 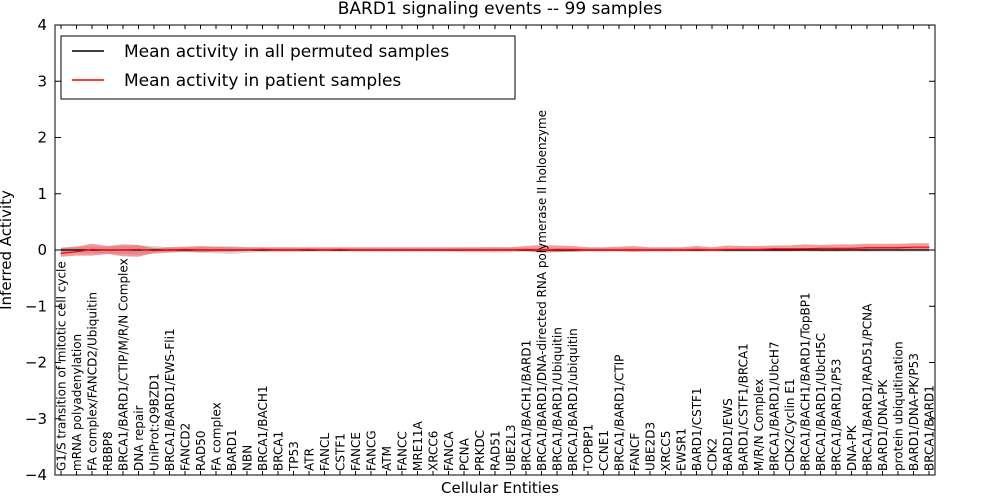 What do you see at coordinates (868, 387) in the screenshot?
I see `x-tick-label: BRCA1/BARD1/RAD51/PCNA` at bounding box center [868, 387].